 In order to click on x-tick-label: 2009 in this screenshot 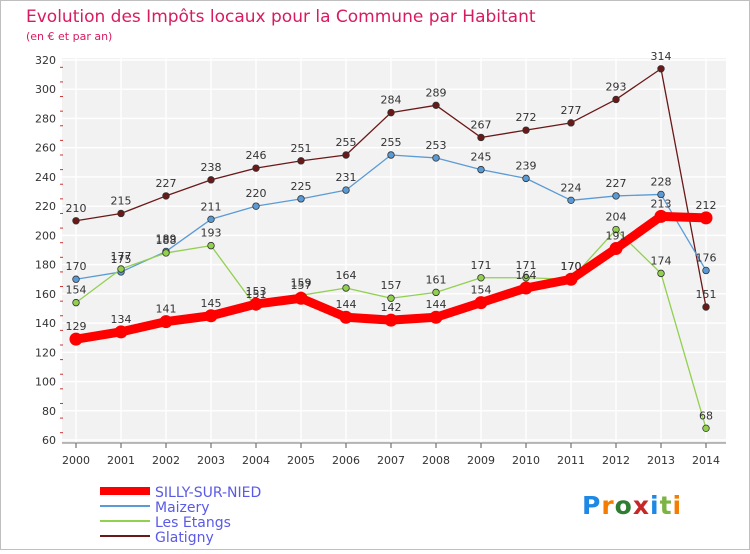, I will do `click(481, 460)`.